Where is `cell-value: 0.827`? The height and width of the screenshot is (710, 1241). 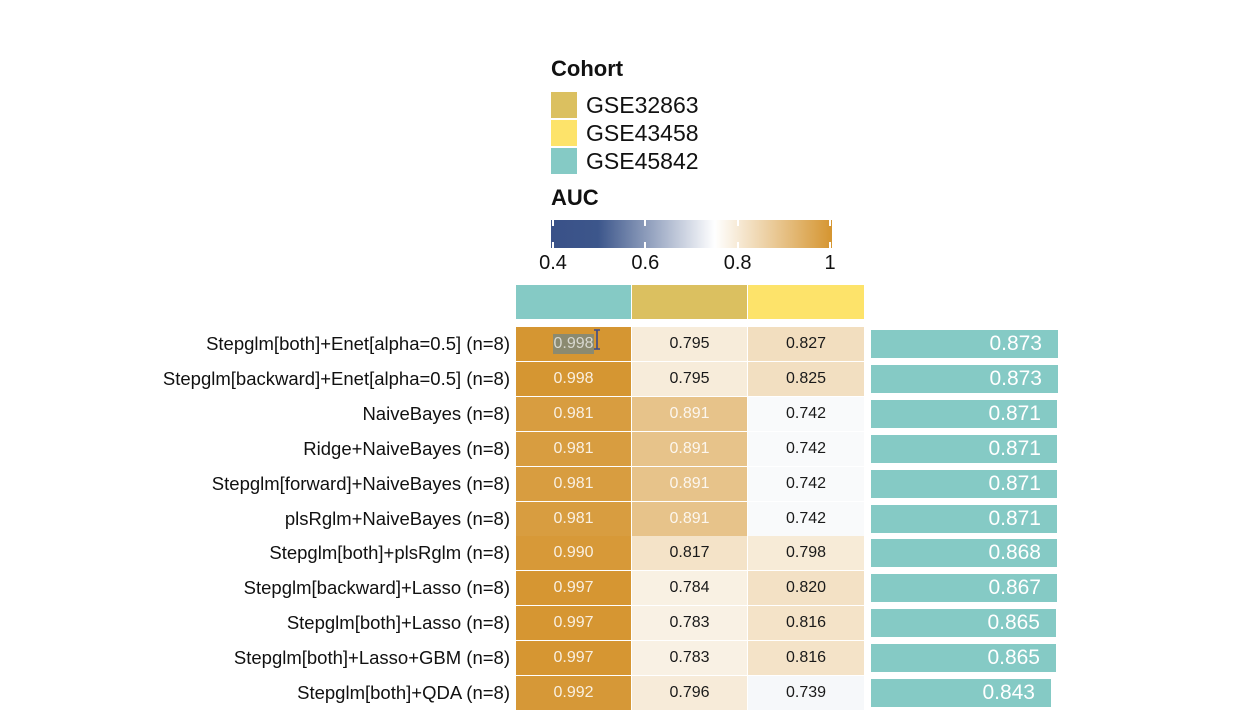
cell-value: 0.827 is located at coordinates (806, 343).